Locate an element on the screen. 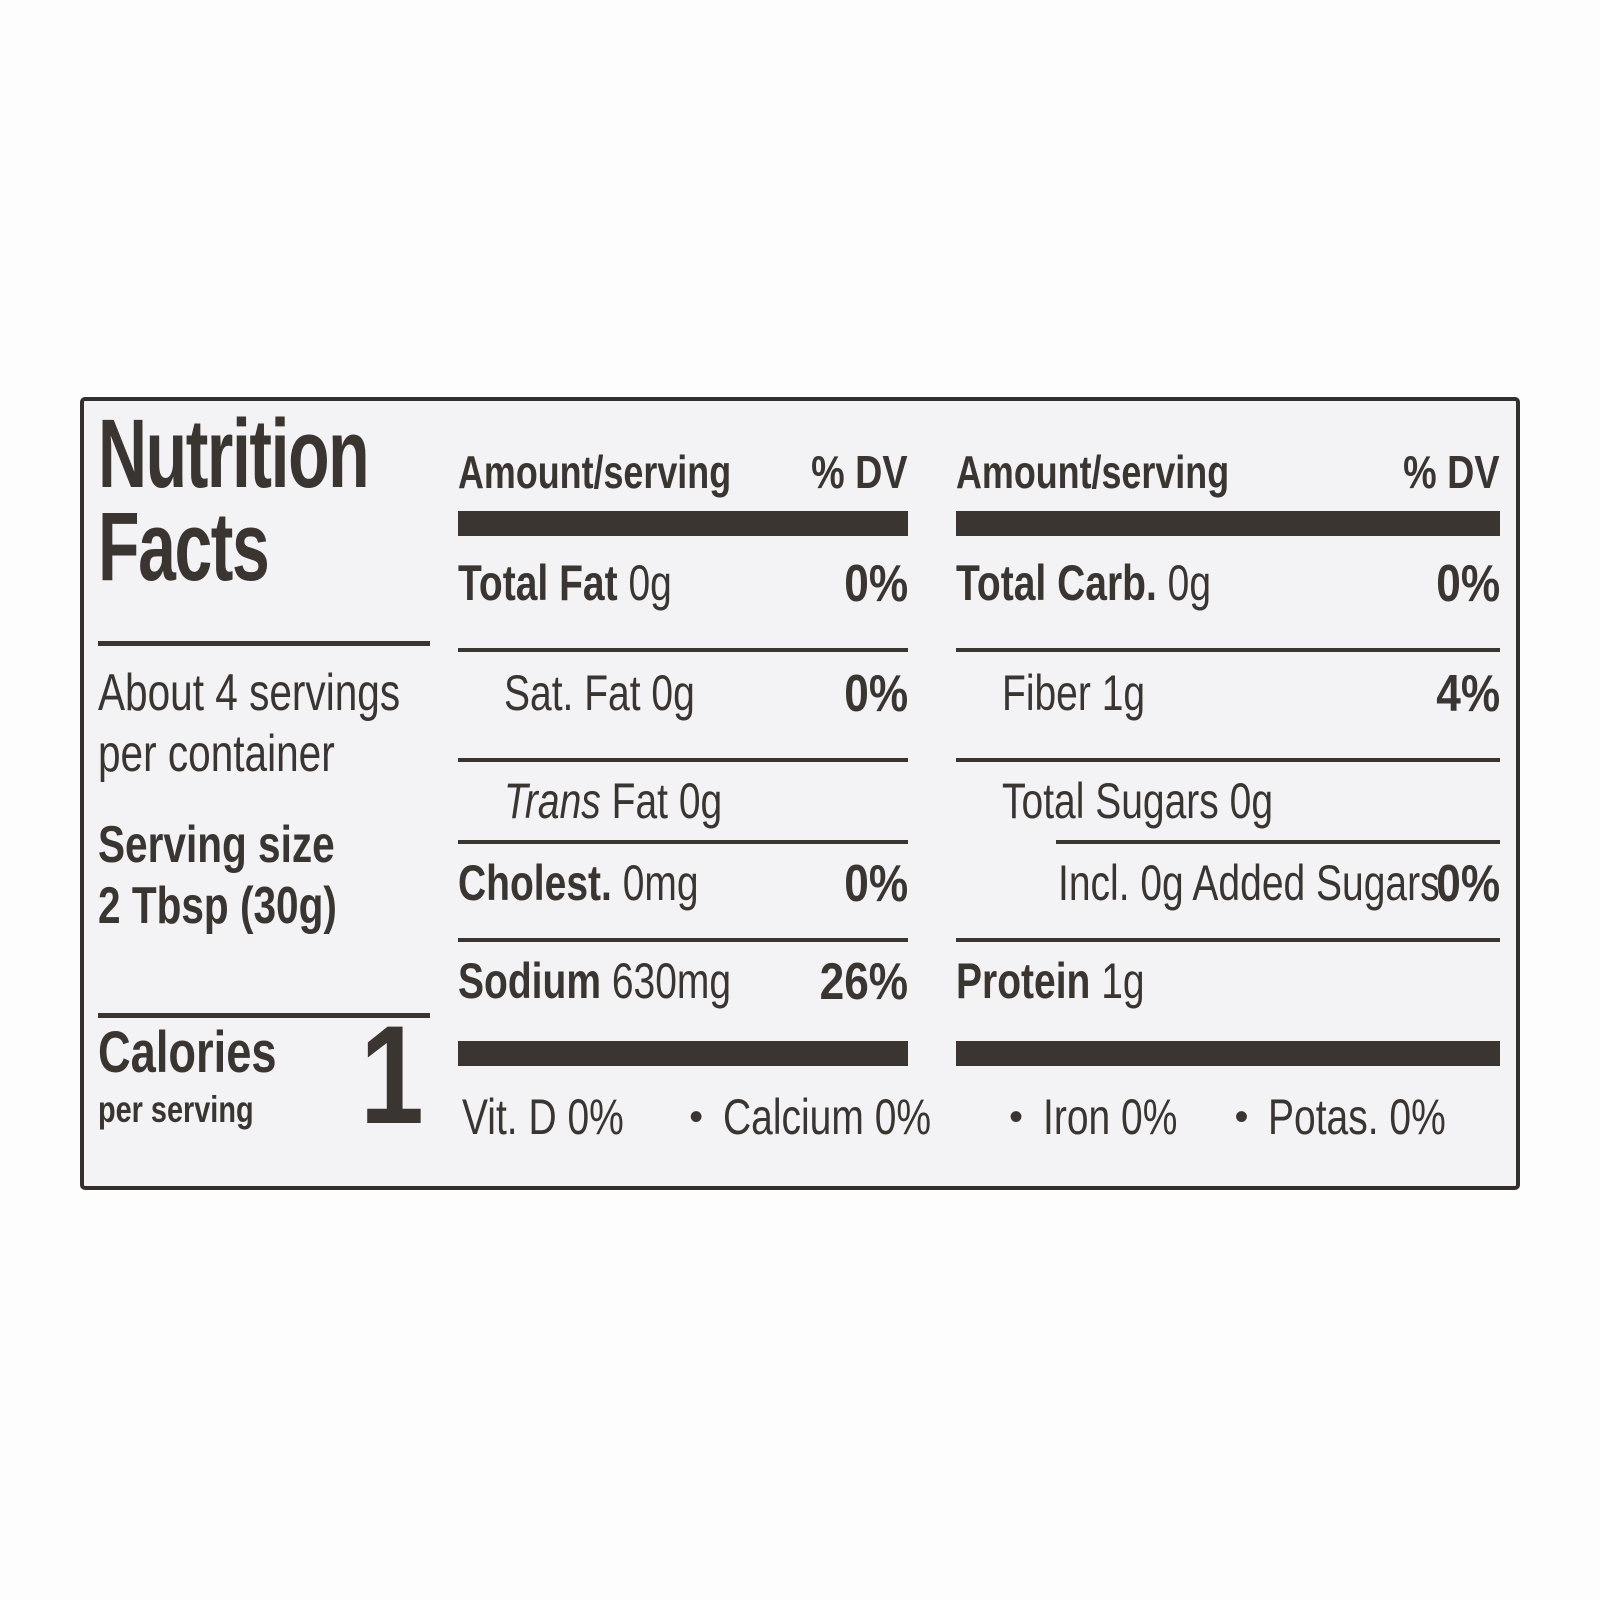  nutrient-row-protein: Protein 1g is located at coordinates (1228, 981).